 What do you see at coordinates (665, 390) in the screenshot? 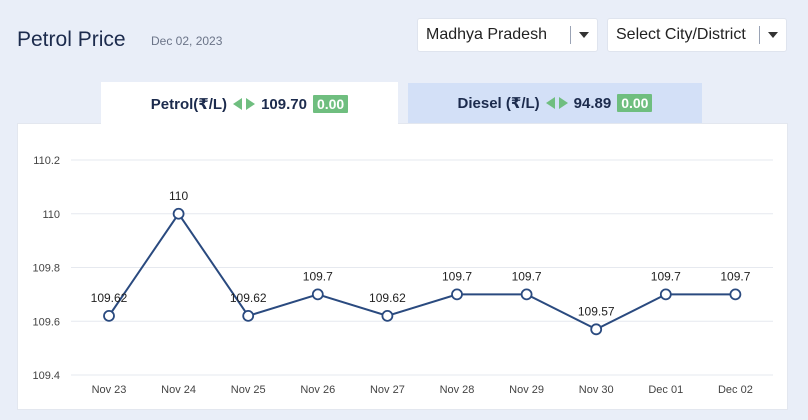
I see `x-tick-label: Dec 01` at bounding box center [665, 390].